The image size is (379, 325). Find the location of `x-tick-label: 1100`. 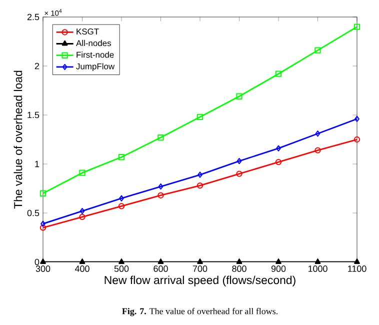

x-tick-label: 1100 is located at coordinates (357, 269).